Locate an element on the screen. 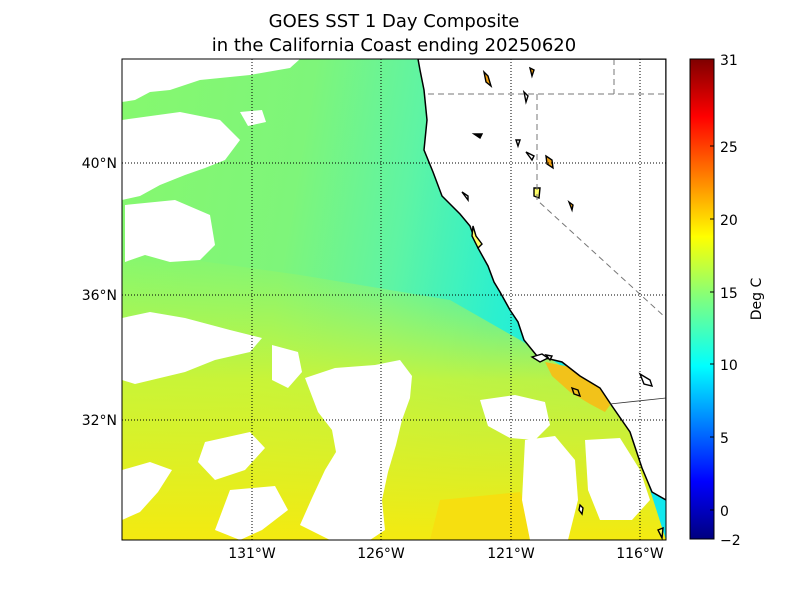 This screenshot has width=800, height=600. lat-label-36n: 36°N is located at coordinates (99, 296).